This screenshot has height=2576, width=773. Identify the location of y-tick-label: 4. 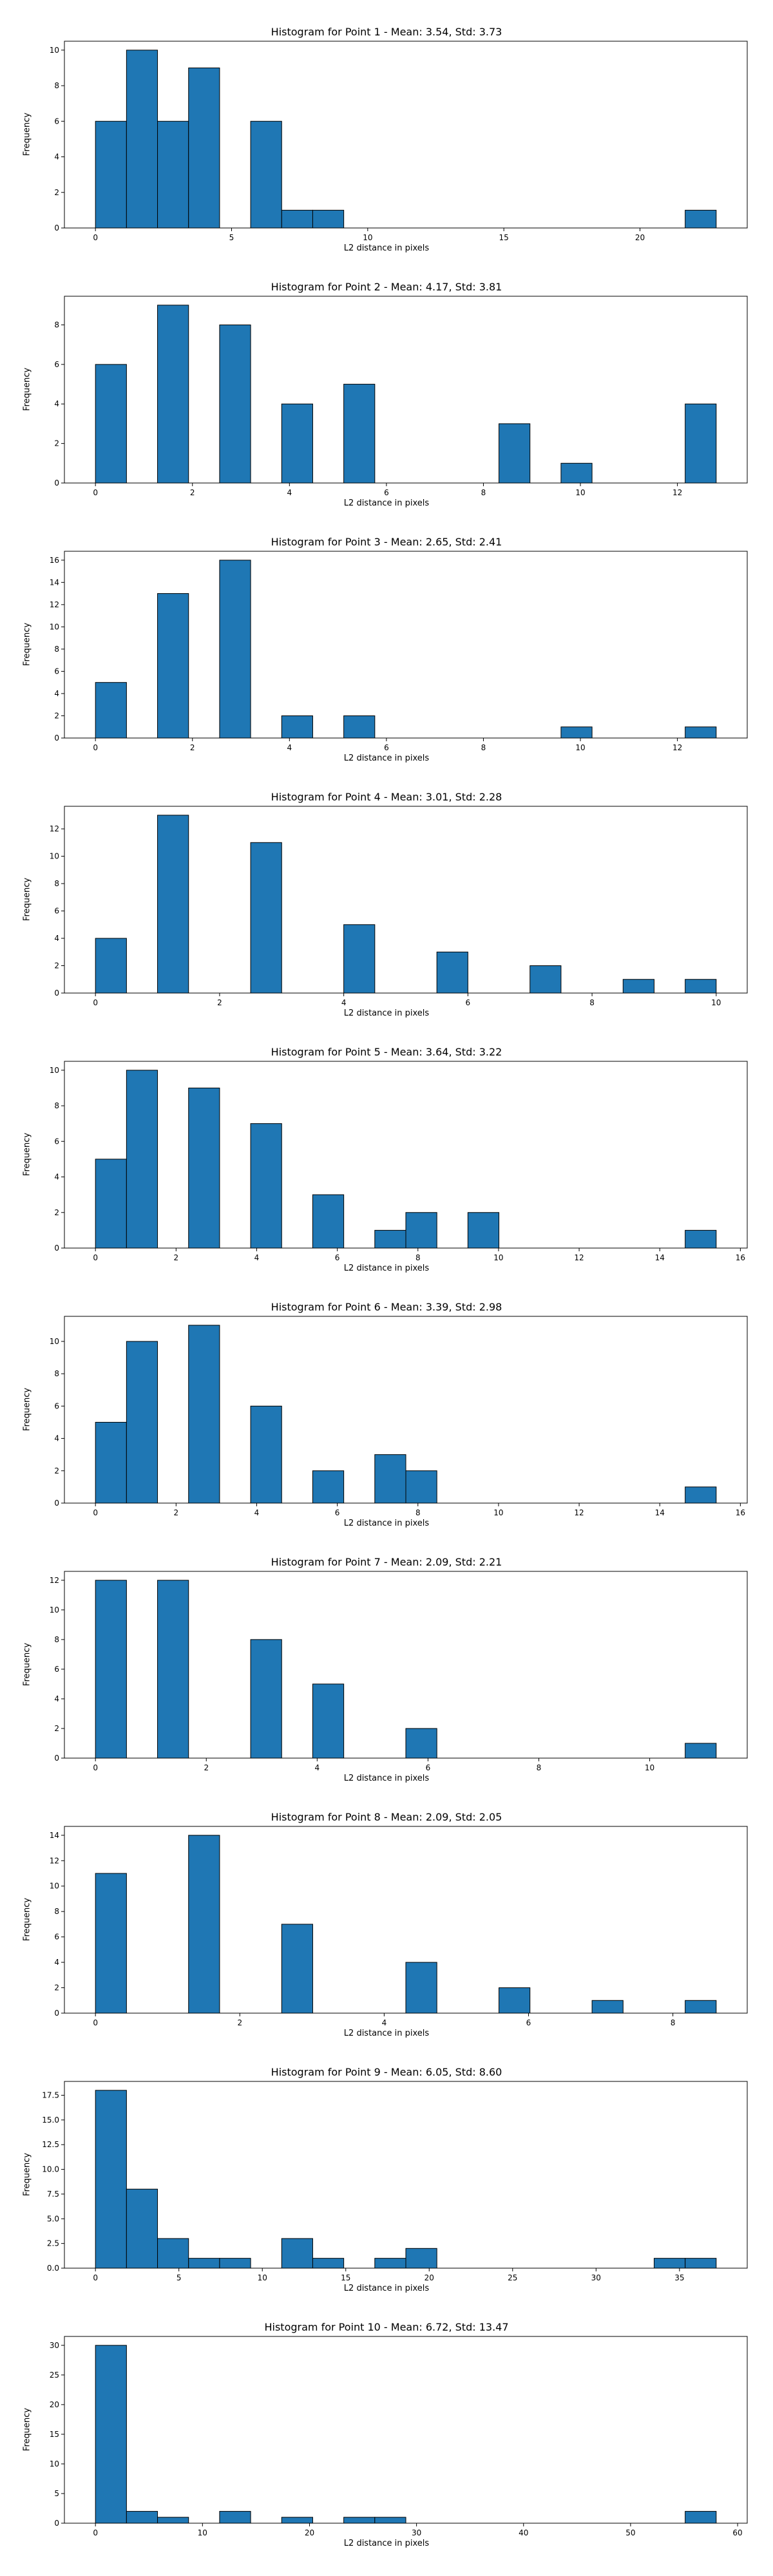
(56, 1698).